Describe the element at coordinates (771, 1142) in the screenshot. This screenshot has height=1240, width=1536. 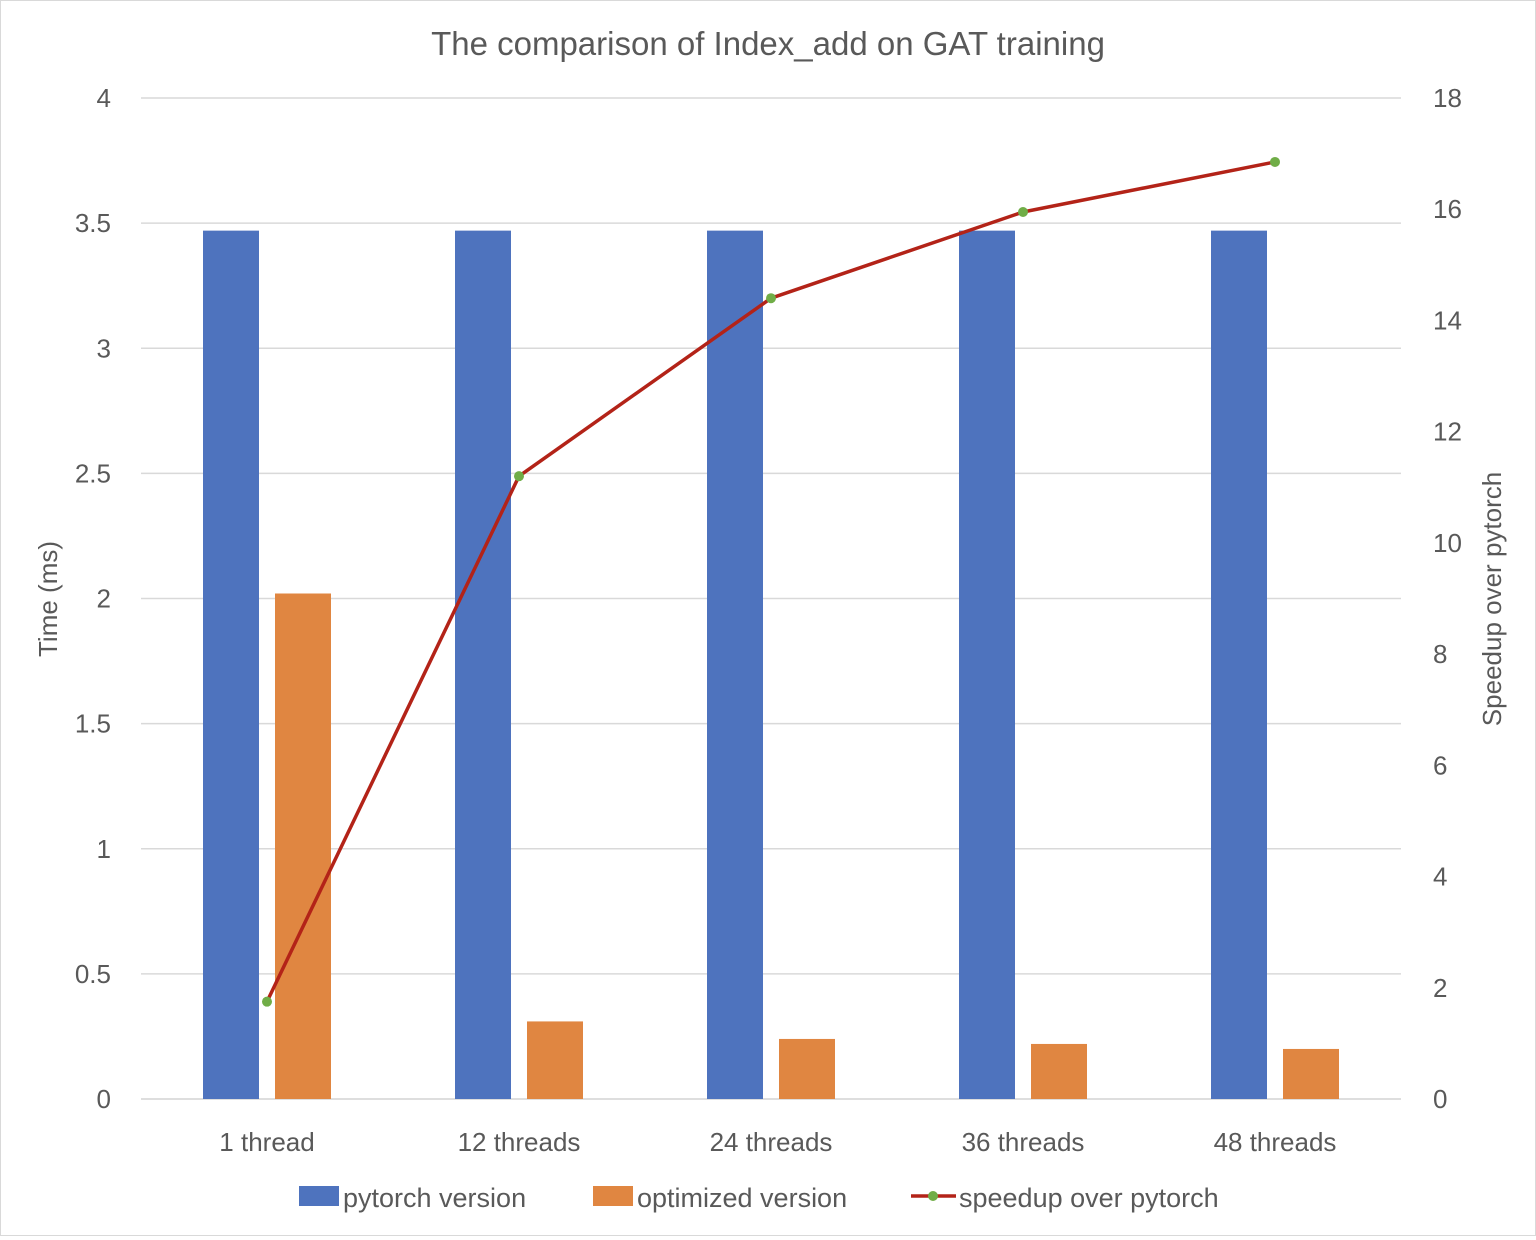
I see `category-label: 24 threads` at that location.